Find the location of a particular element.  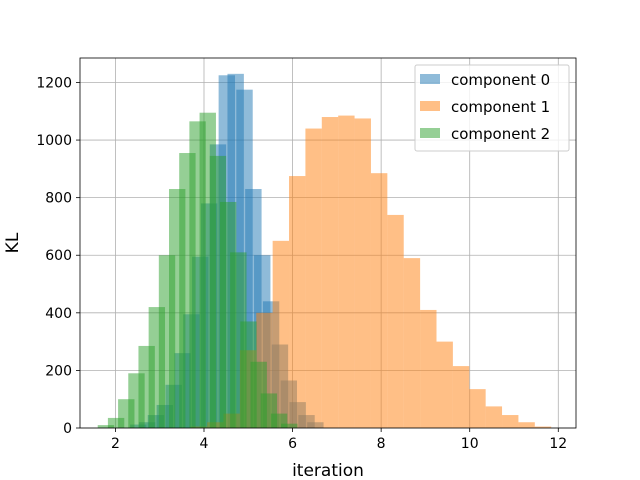

y-tick-label: 800 is located at coordinates (58, 199).